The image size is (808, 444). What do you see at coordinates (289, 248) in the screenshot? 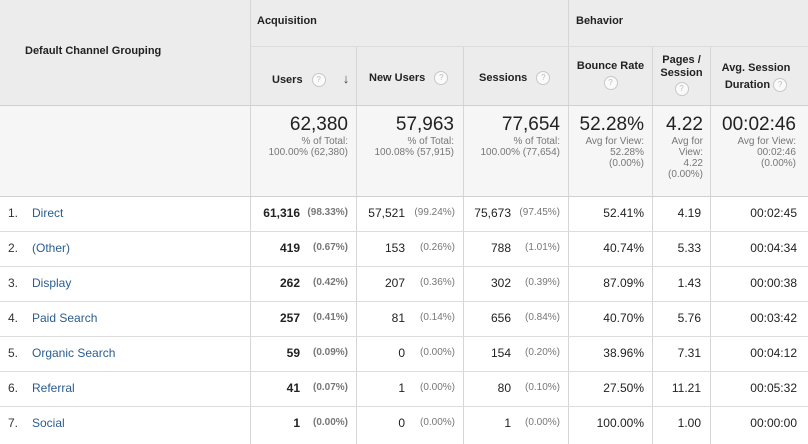
I see `users-value: 419` at bounding box center [289, 248].